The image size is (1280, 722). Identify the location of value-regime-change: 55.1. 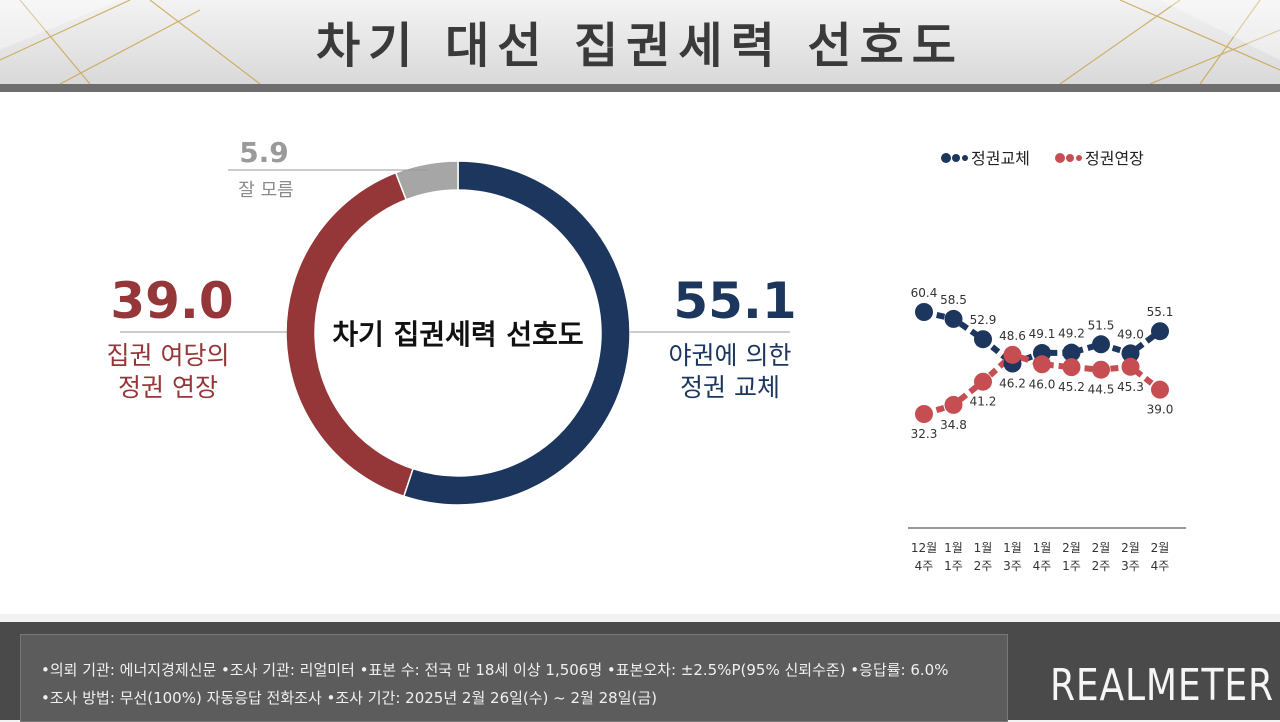
(734, 301).